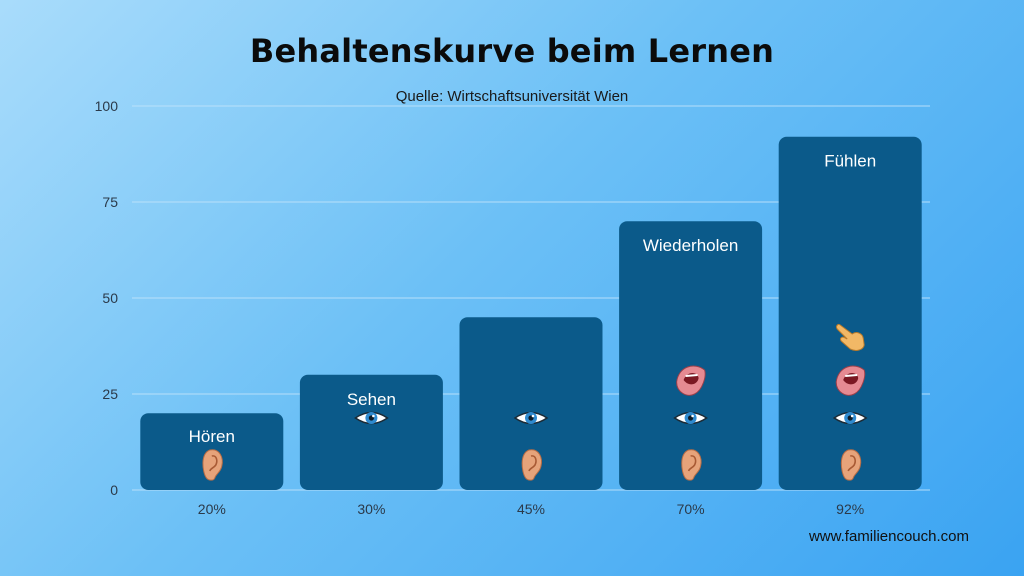 The width and height of the screenshot is (1024, 576). Describe the element at coordinates (690, 245) in the screenshot. I see `bar-label: Wiederholen` at that location.